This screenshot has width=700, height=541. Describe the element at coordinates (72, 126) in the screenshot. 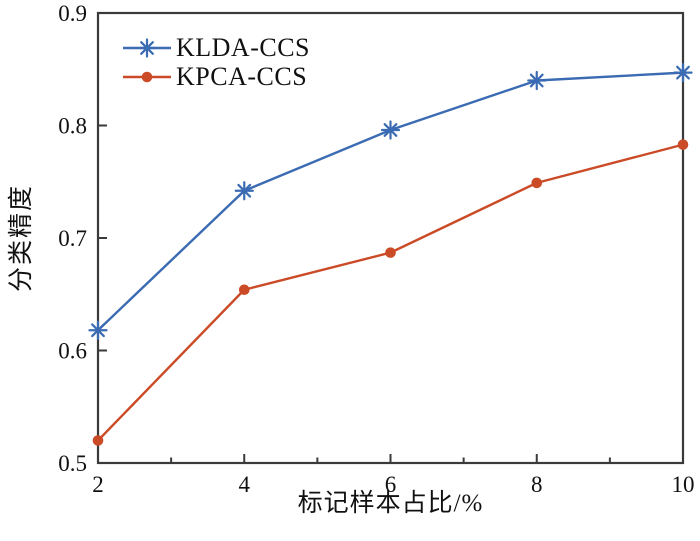

I see `y-tick-label: 0.8` at that location.